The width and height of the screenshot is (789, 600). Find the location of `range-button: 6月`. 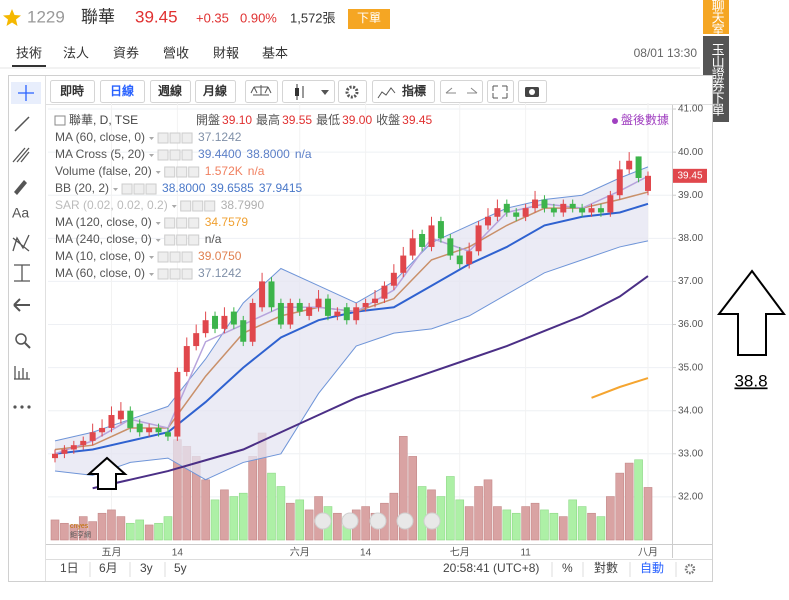

range-button: 6月 is located at coordinates (108, 568).